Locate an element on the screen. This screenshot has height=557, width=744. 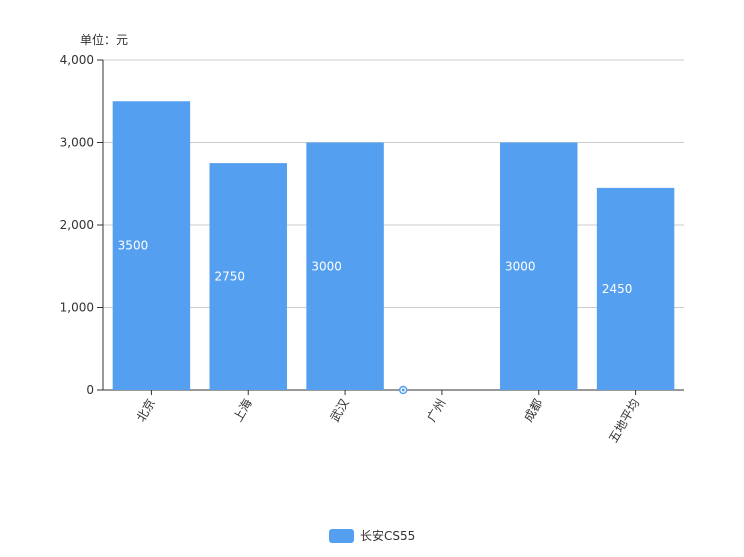
y-tick-label: 0 is located at coordinates (90, 390).